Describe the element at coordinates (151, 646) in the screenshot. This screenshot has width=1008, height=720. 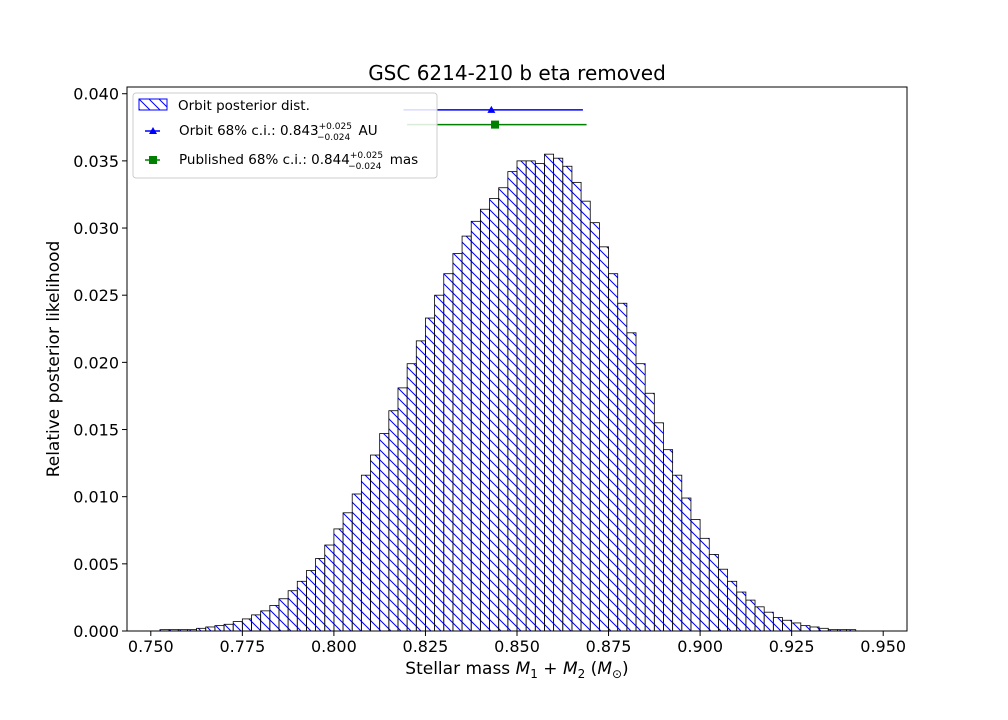
I see `x-tick-label: 0.750` at that location.